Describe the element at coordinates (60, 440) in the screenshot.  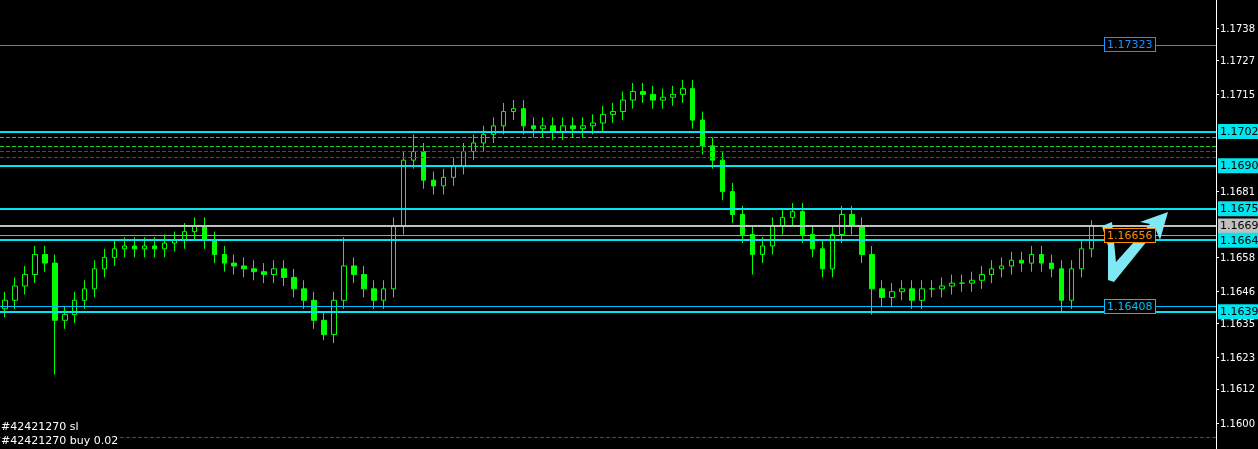
I see `annotation: #42421270 buy 0.02` at that location.